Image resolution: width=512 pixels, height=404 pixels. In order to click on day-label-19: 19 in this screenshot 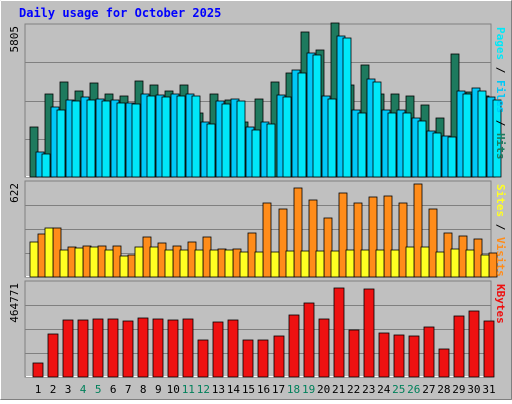, I will do `click(308, 389)`.